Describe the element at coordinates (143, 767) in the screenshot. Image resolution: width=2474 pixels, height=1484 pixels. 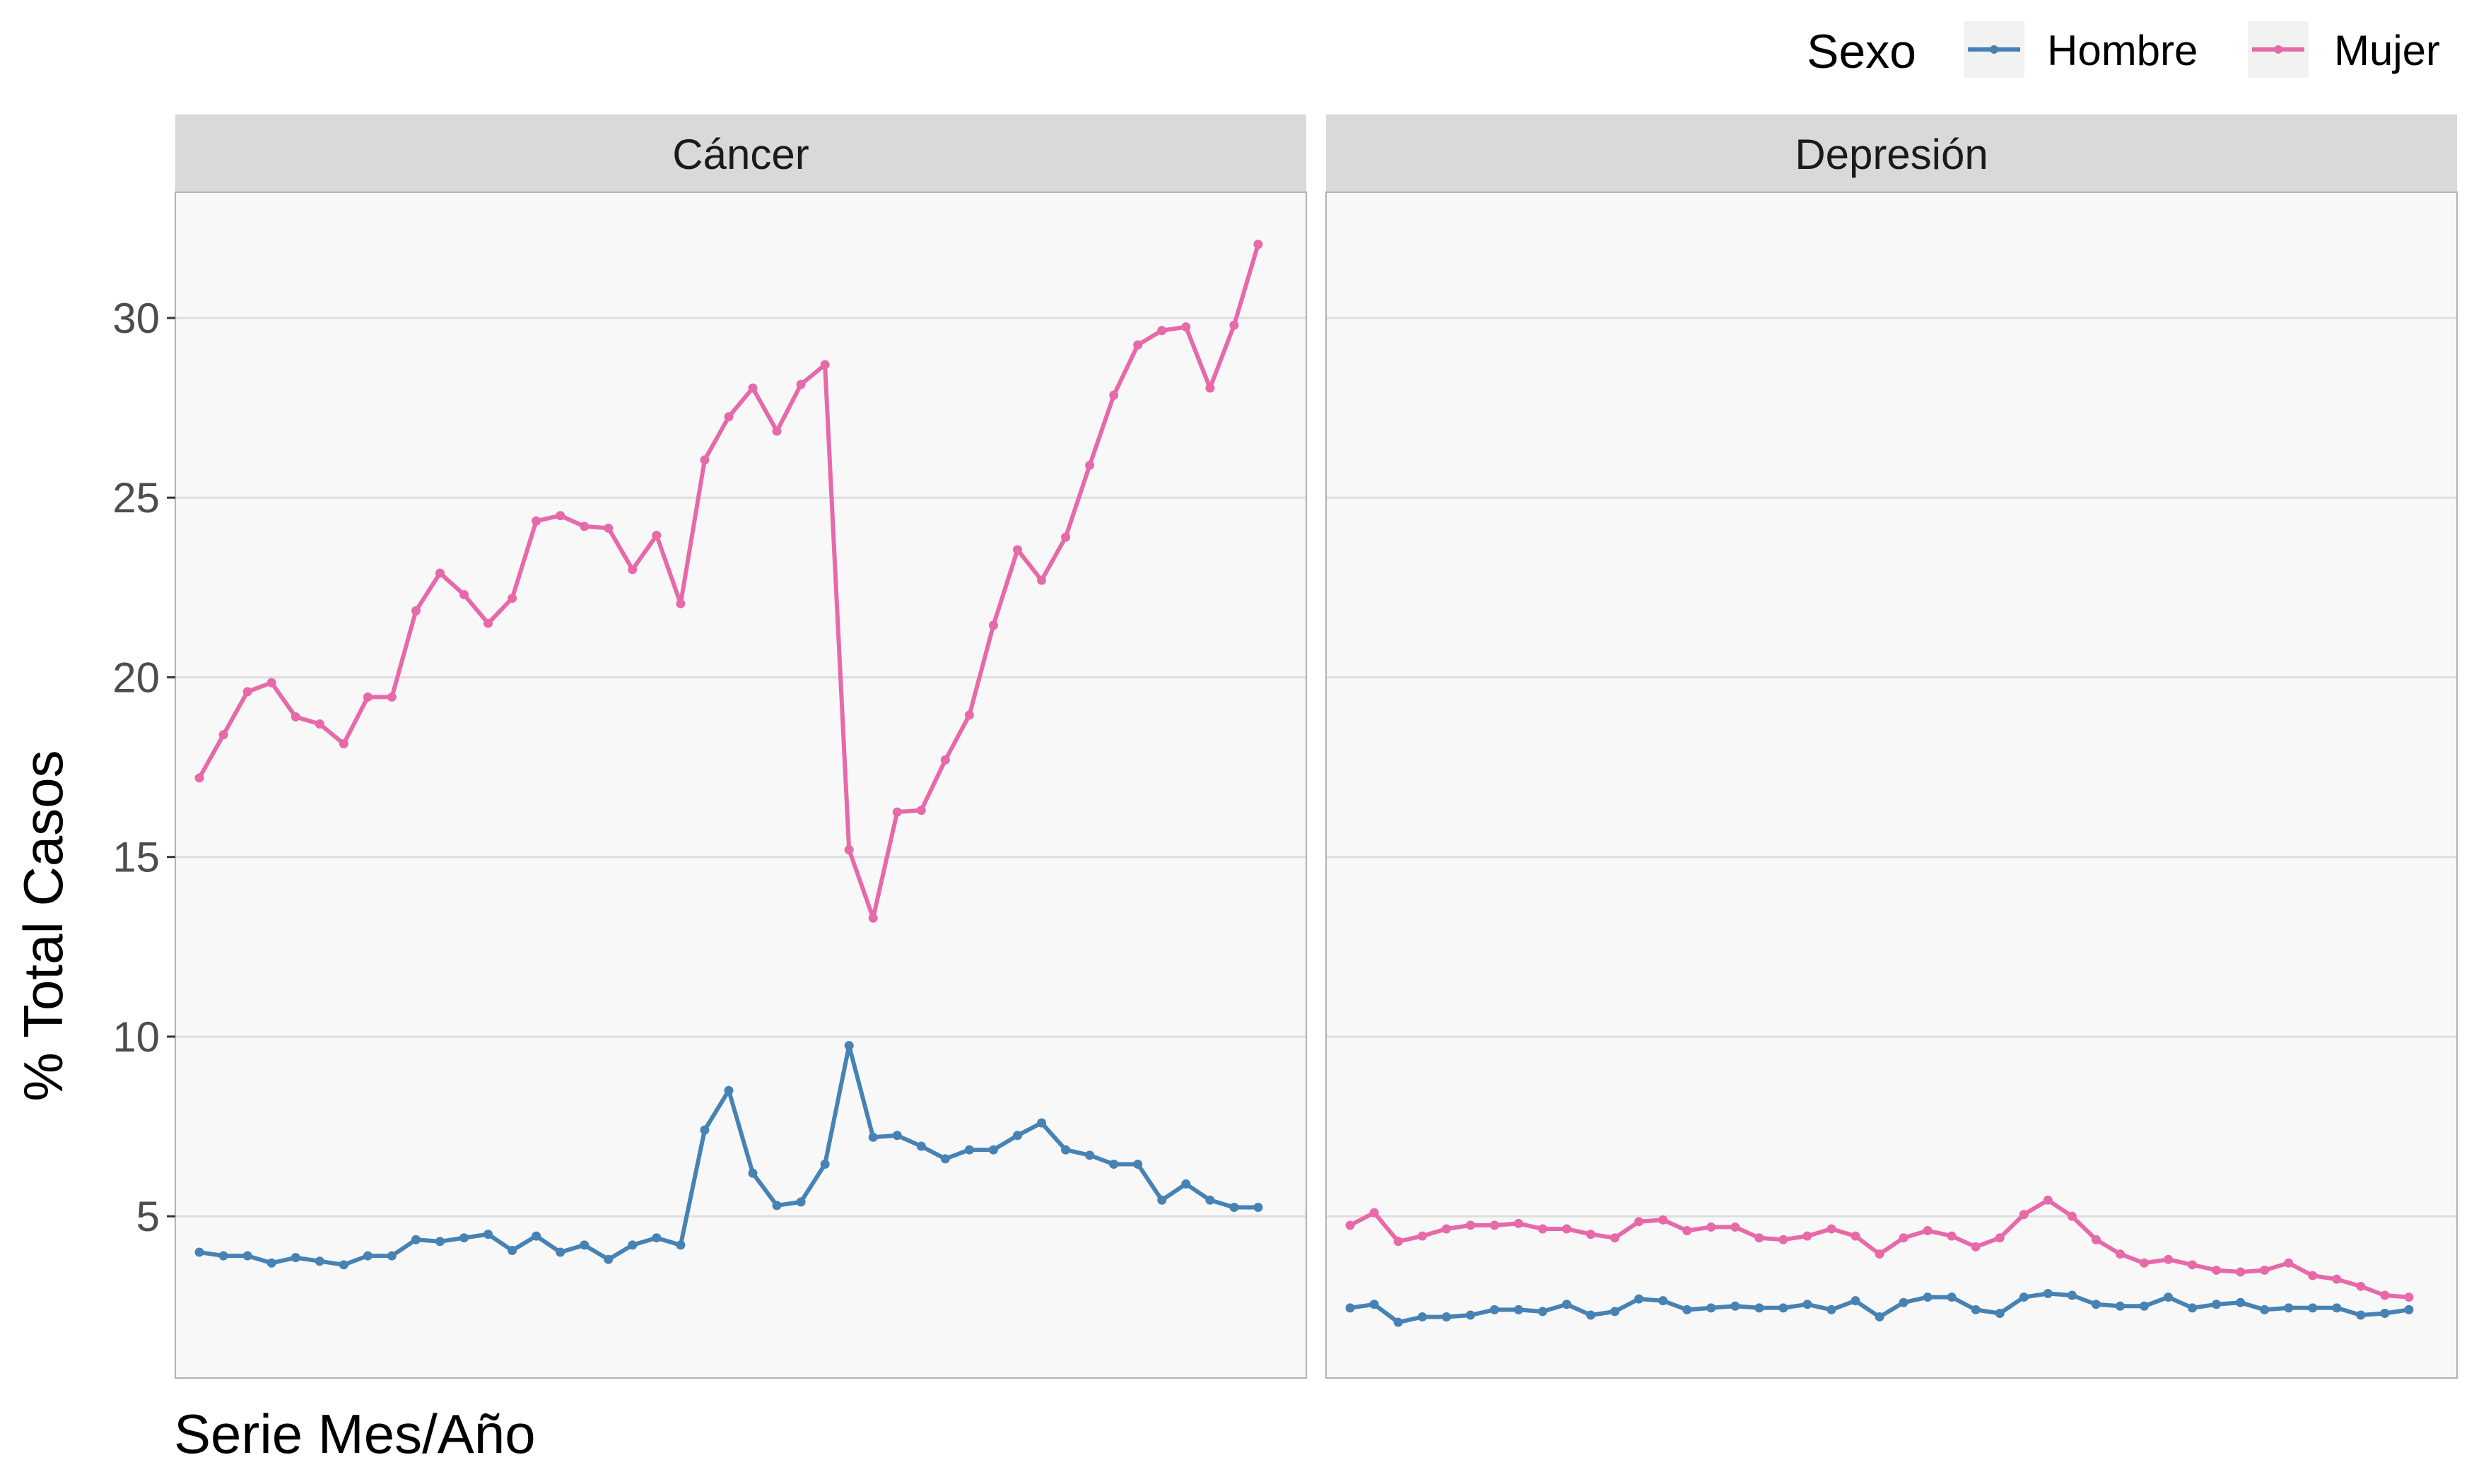
I see `y-axis: 5 10 15 20 25 30` at that location.